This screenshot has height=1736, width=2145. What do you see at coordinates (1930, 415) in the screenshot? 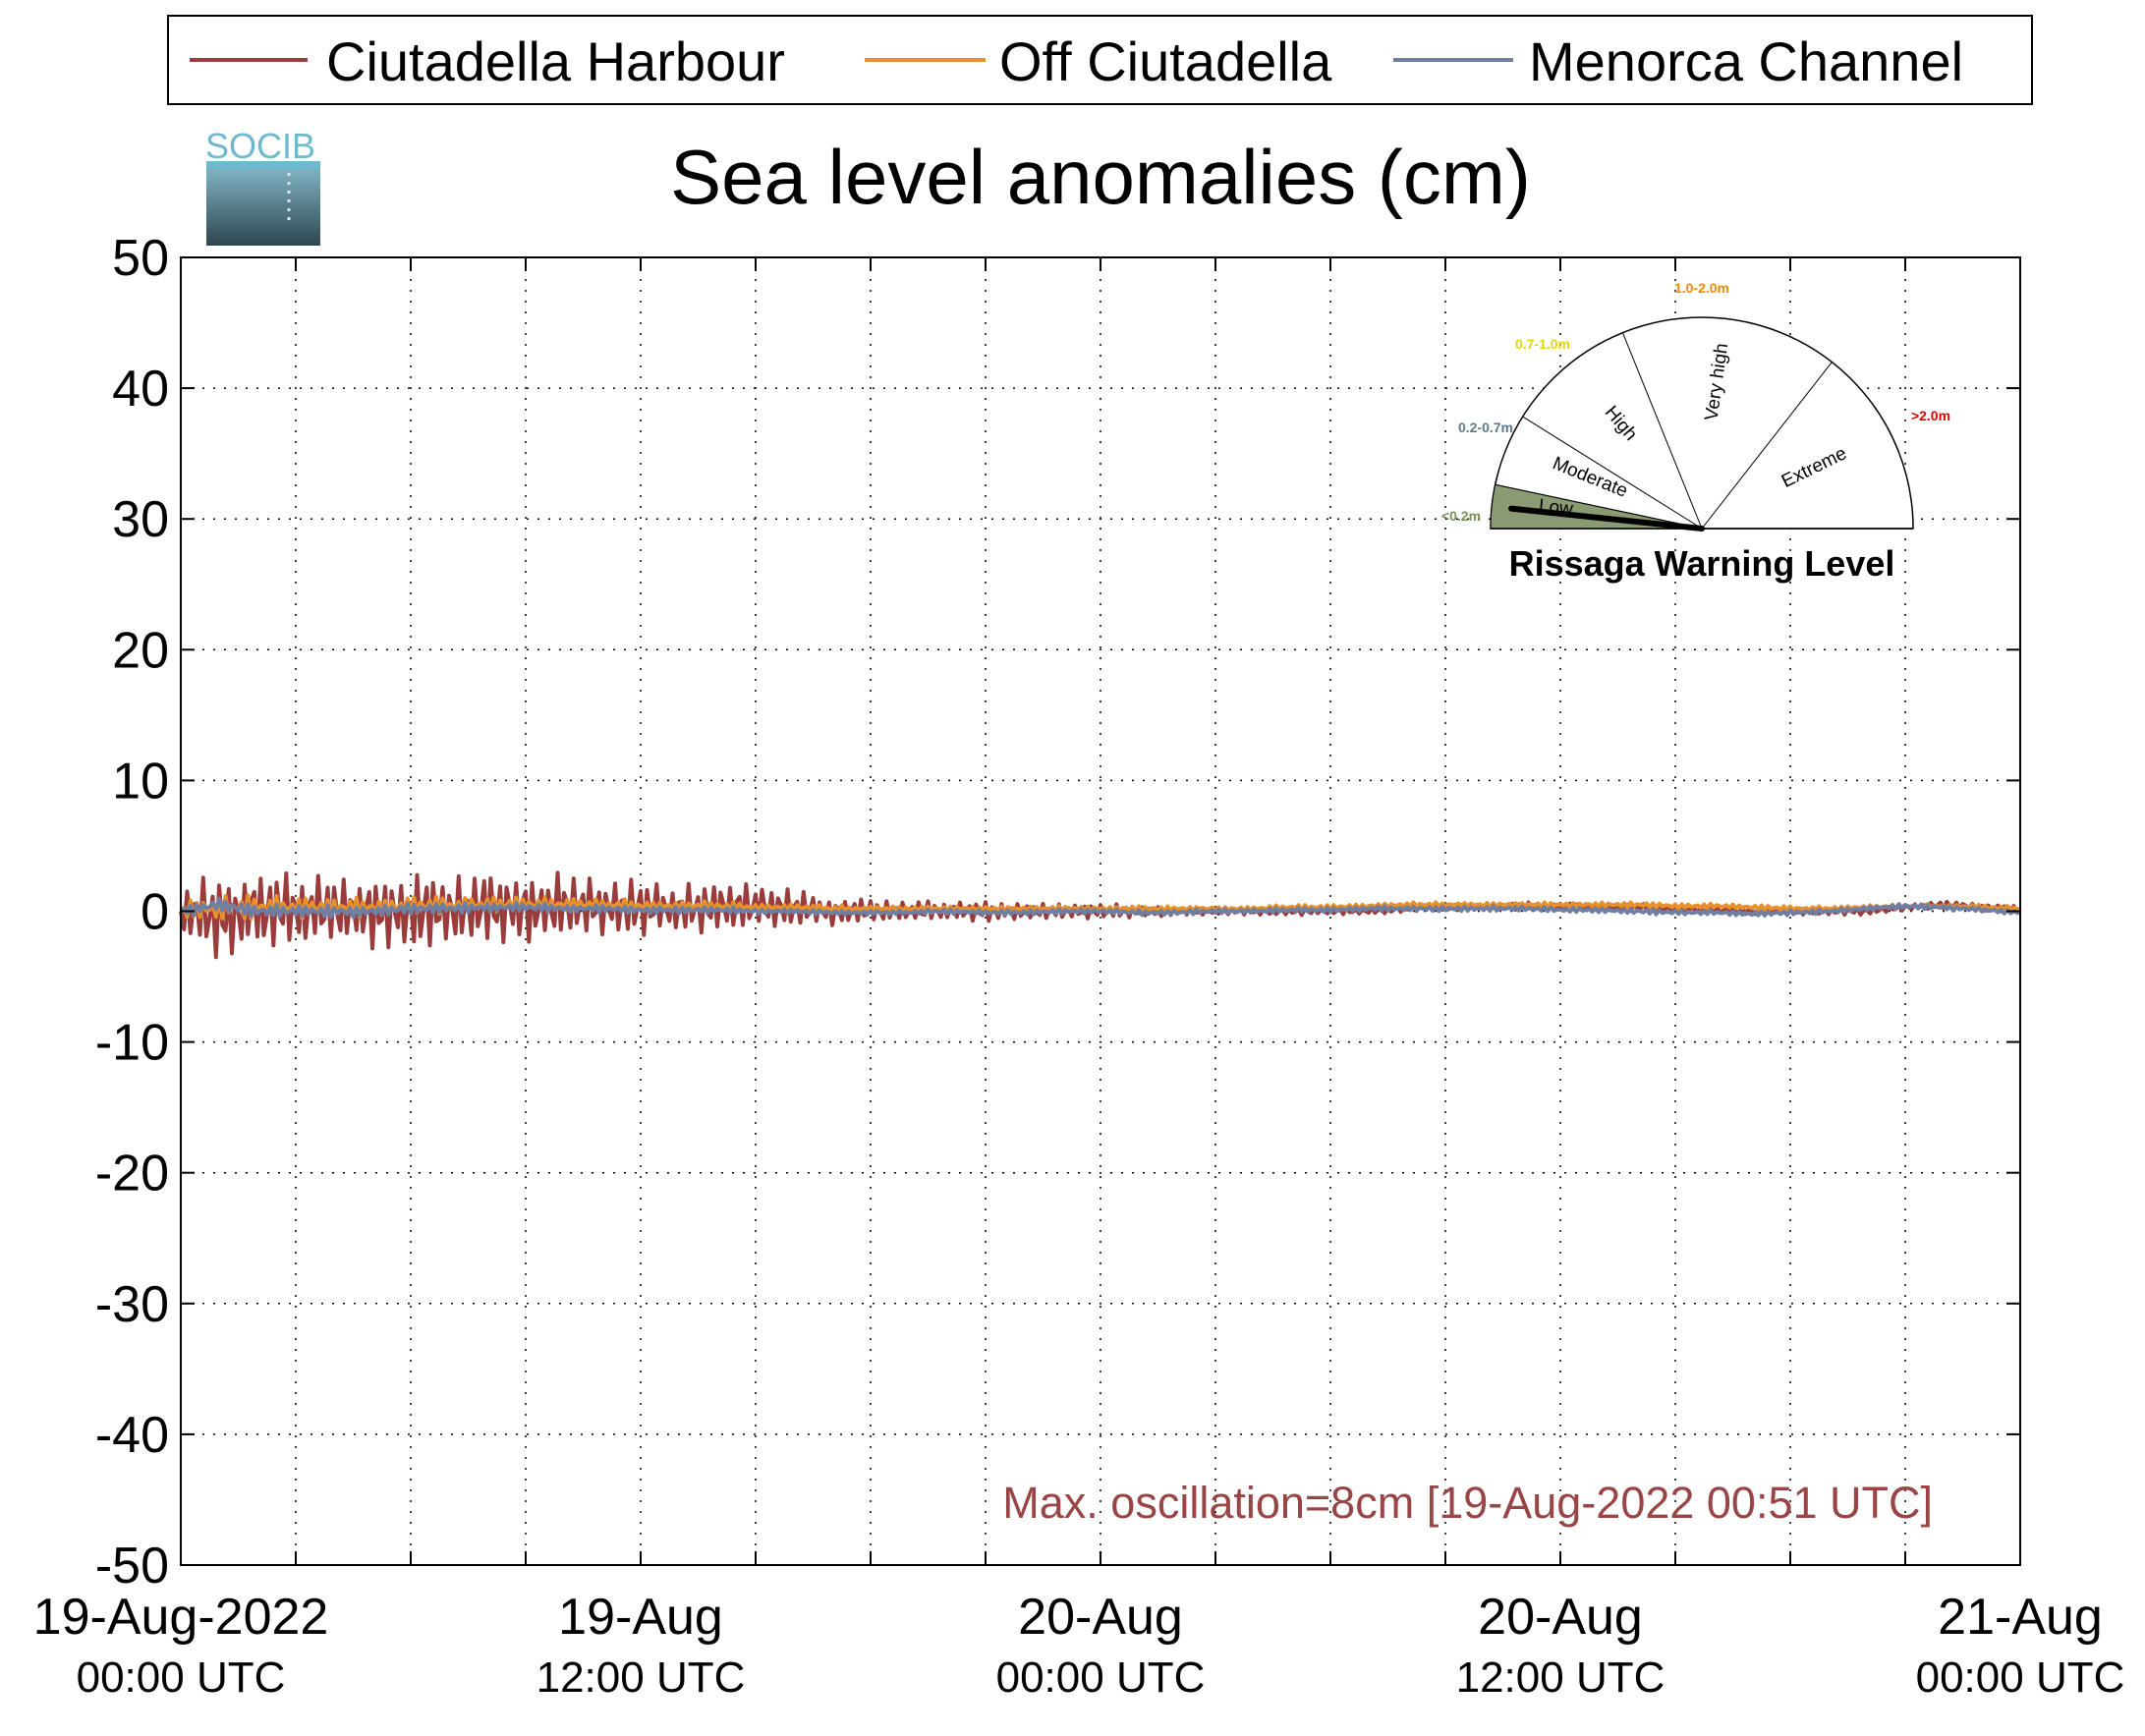
I see `gauge-range-label: >2.0m` at bounding box center [1930, 415].